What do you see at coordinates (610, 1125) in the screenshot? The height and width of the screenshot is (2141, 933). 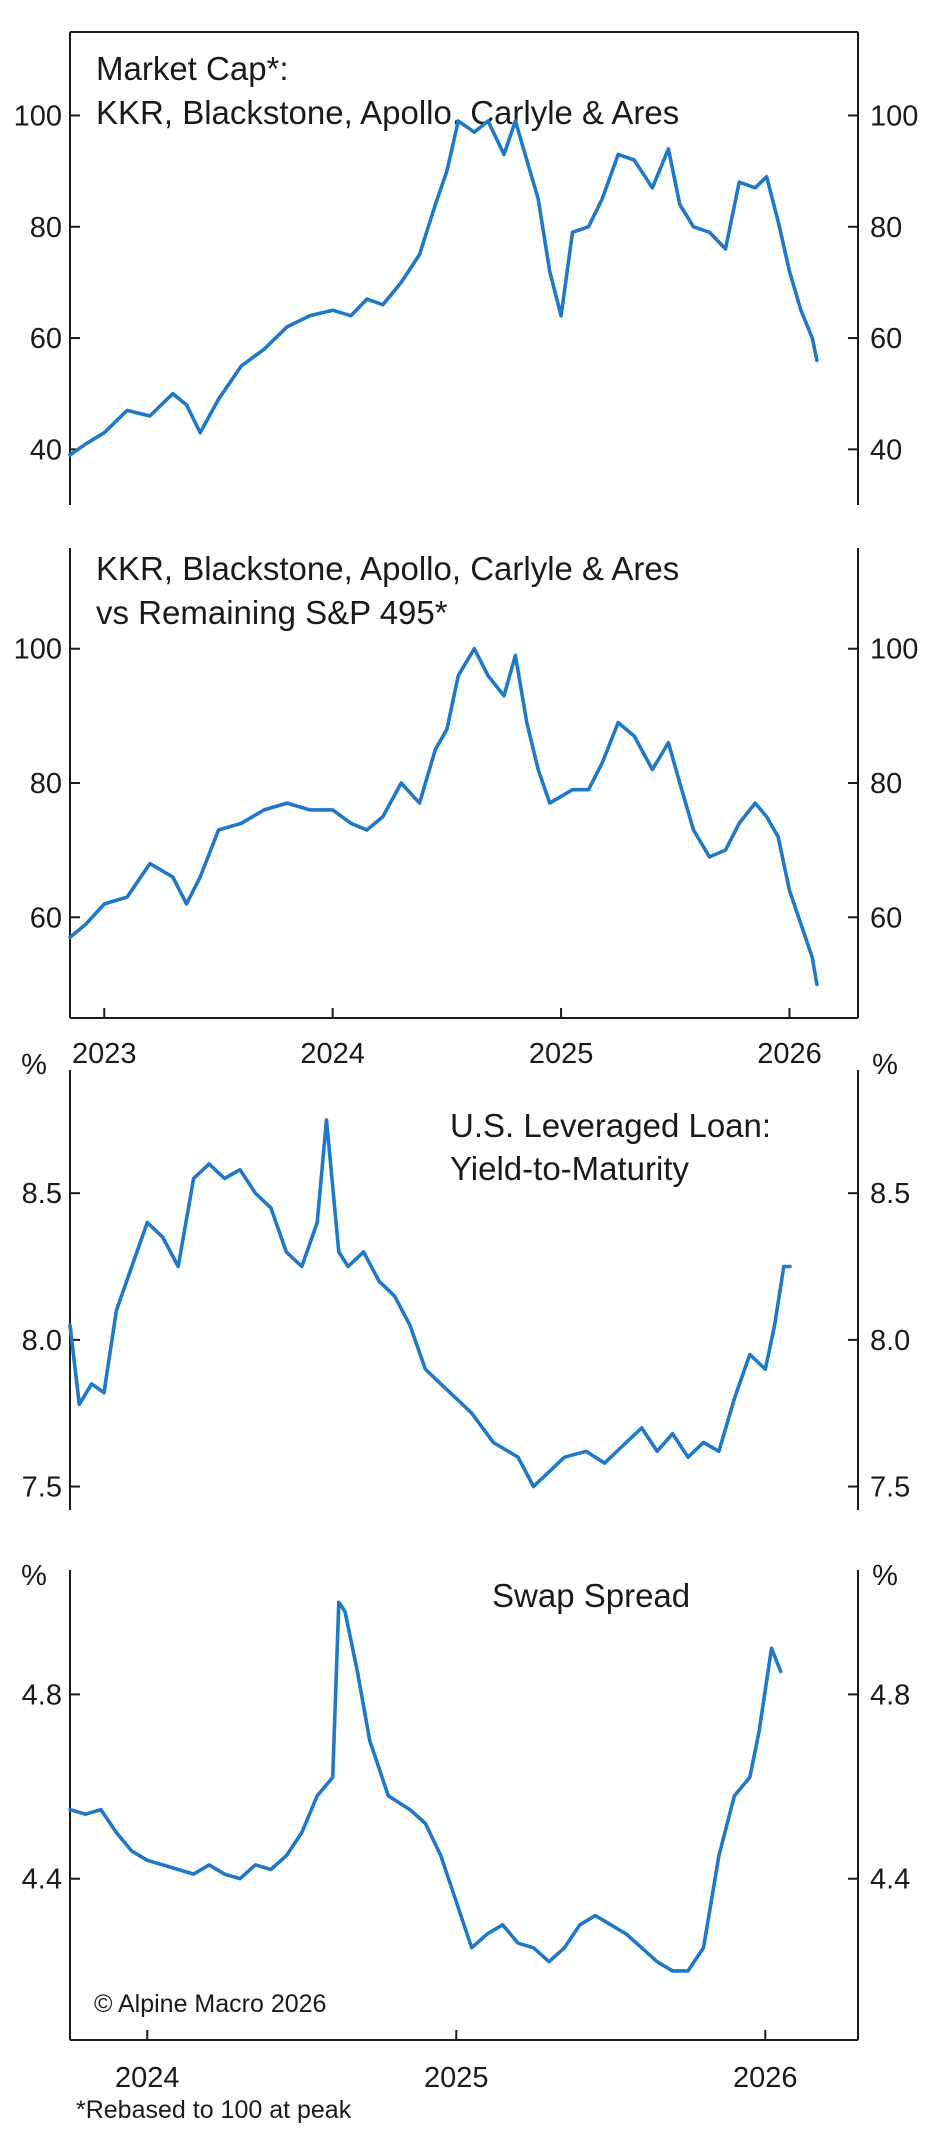 I see `chart-title-line-1: U.S. Leveraged Loan:` at bounding box center [610, 1125].